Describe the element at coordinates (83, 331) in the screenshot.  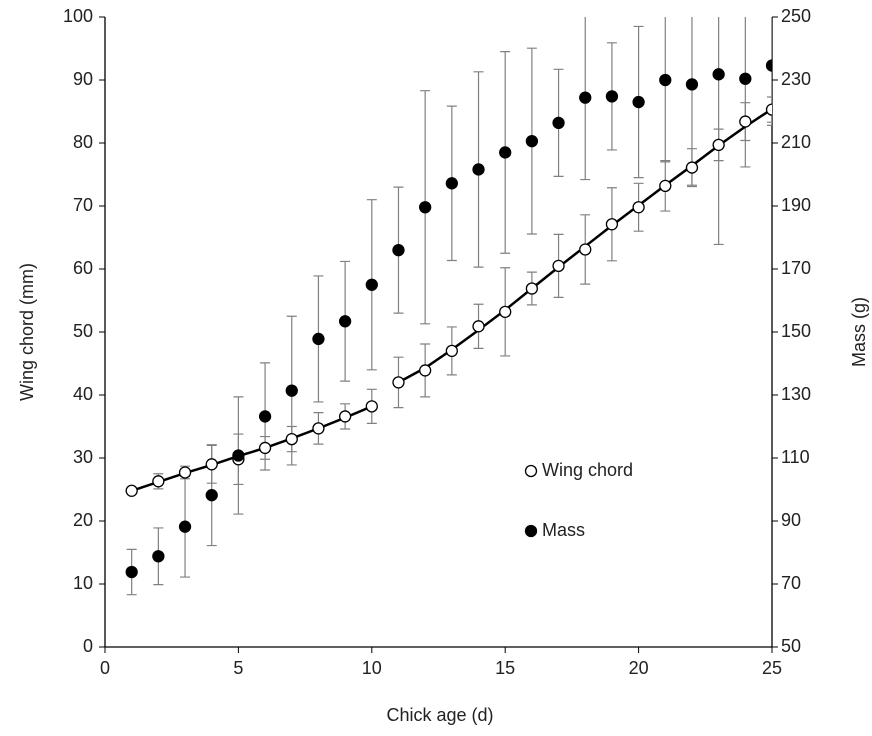
I see `y-tick-label: 50` at that location.